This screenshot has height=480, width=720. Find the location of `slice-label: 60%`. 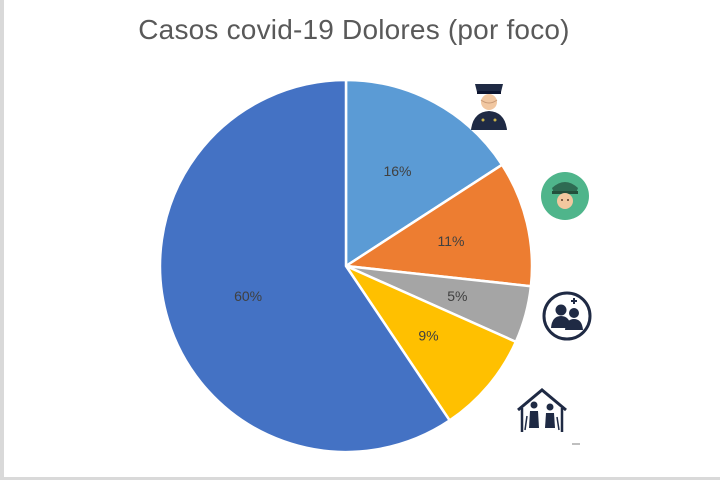

slice-label: 60% is located at coordinates (248, 296).